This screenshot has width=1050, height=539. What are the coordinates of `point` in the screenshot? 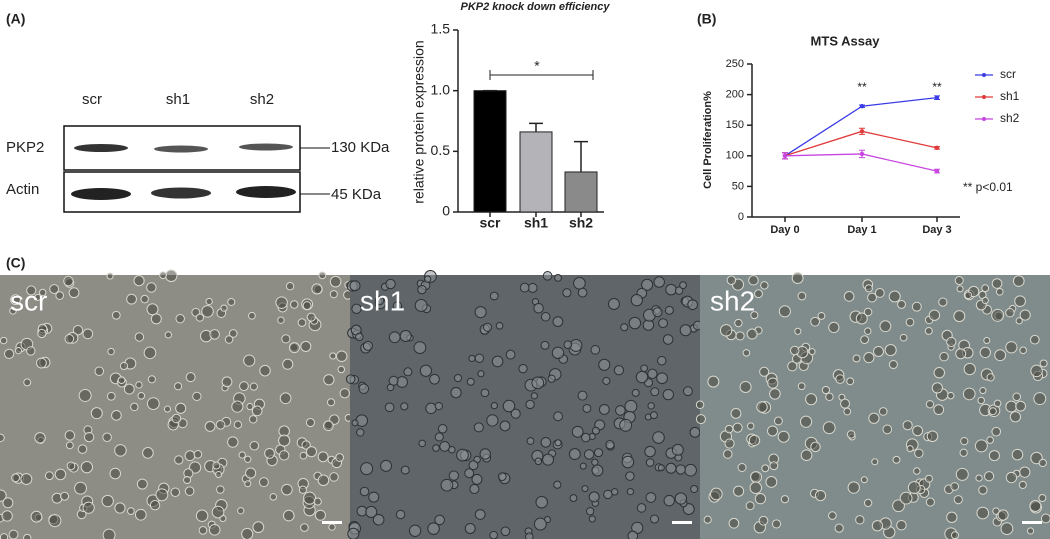 It's located at (862, 106).